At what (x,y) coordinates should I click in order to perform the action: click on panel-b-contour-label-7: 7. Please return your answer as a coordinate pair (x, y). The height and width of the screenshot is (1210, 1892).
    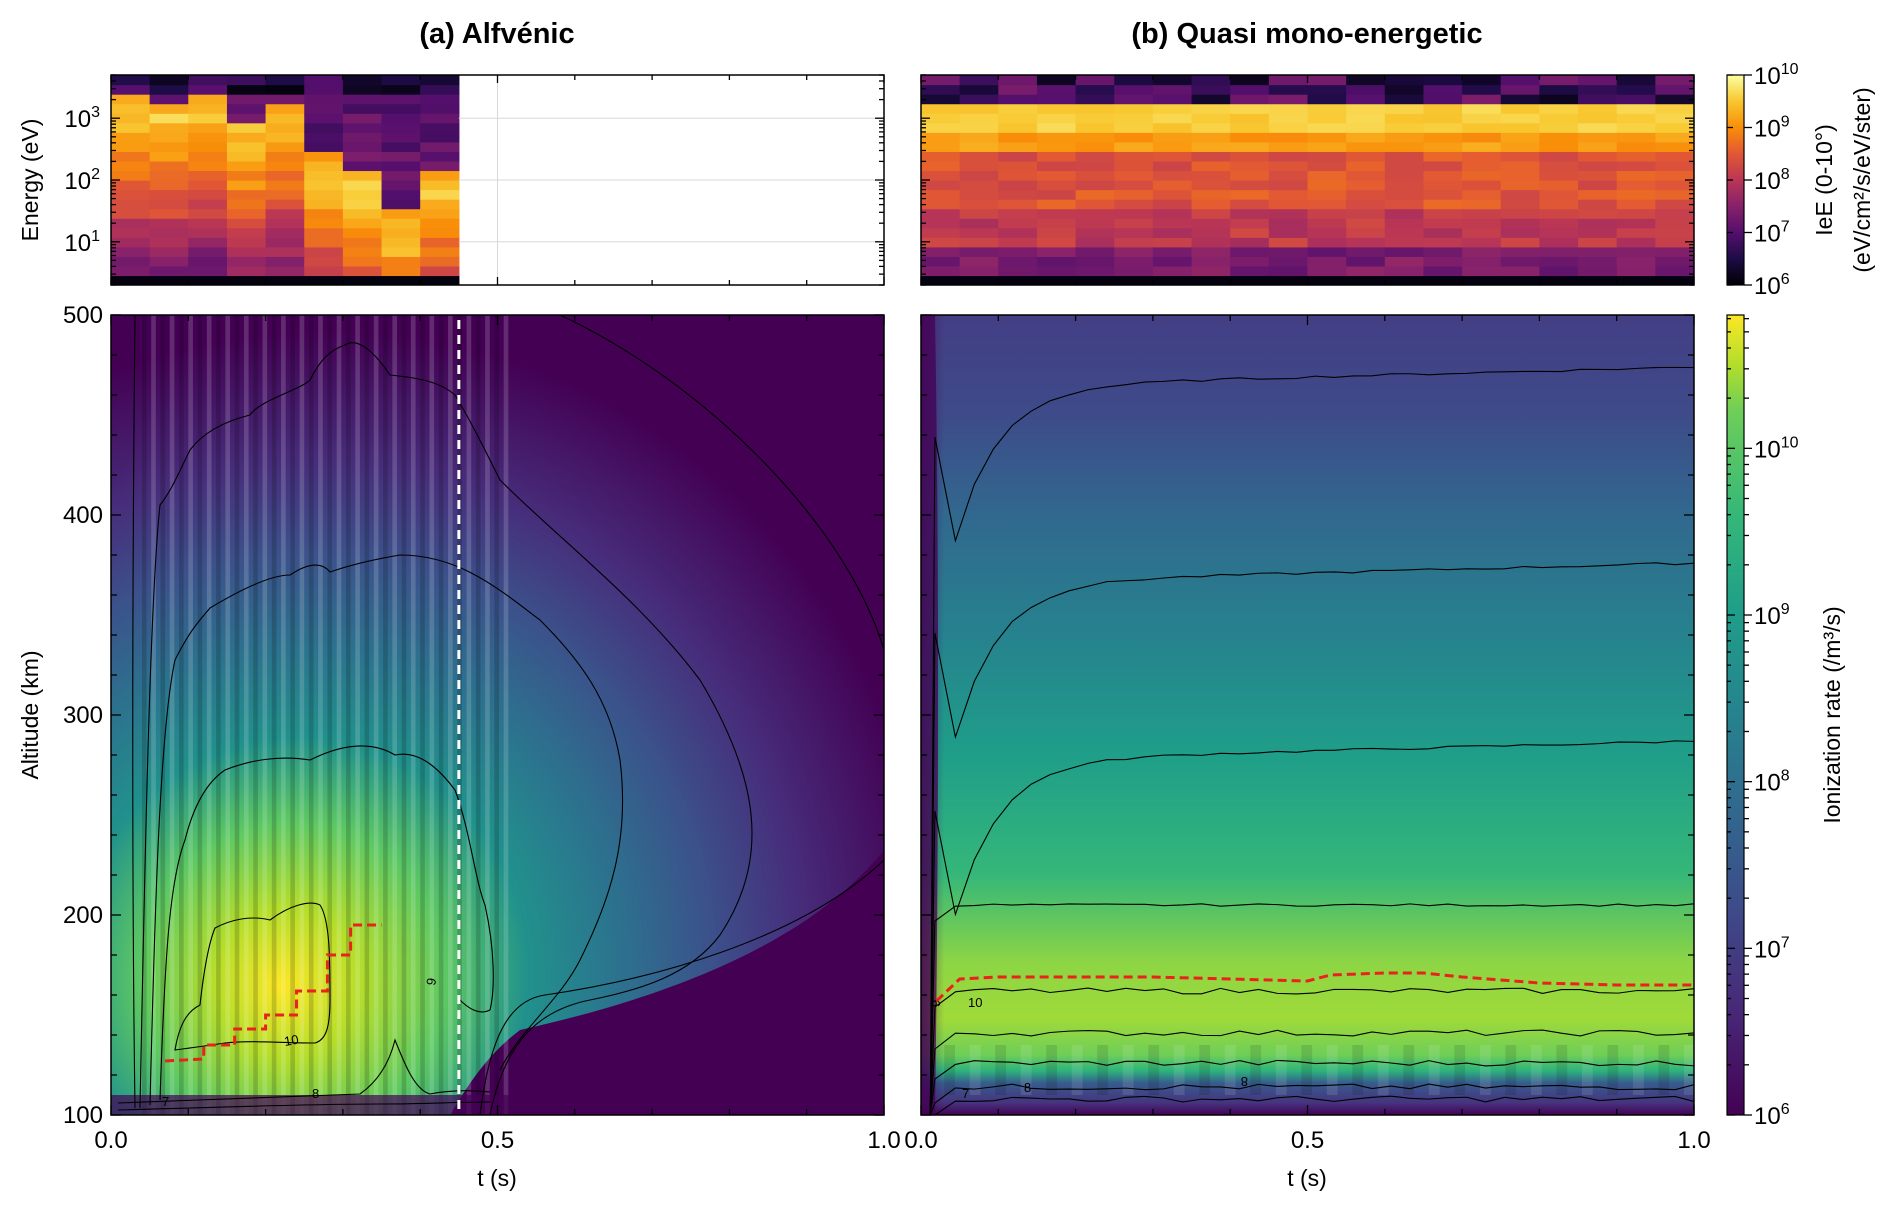
    Looking at the image, I should click on (965, 1093).